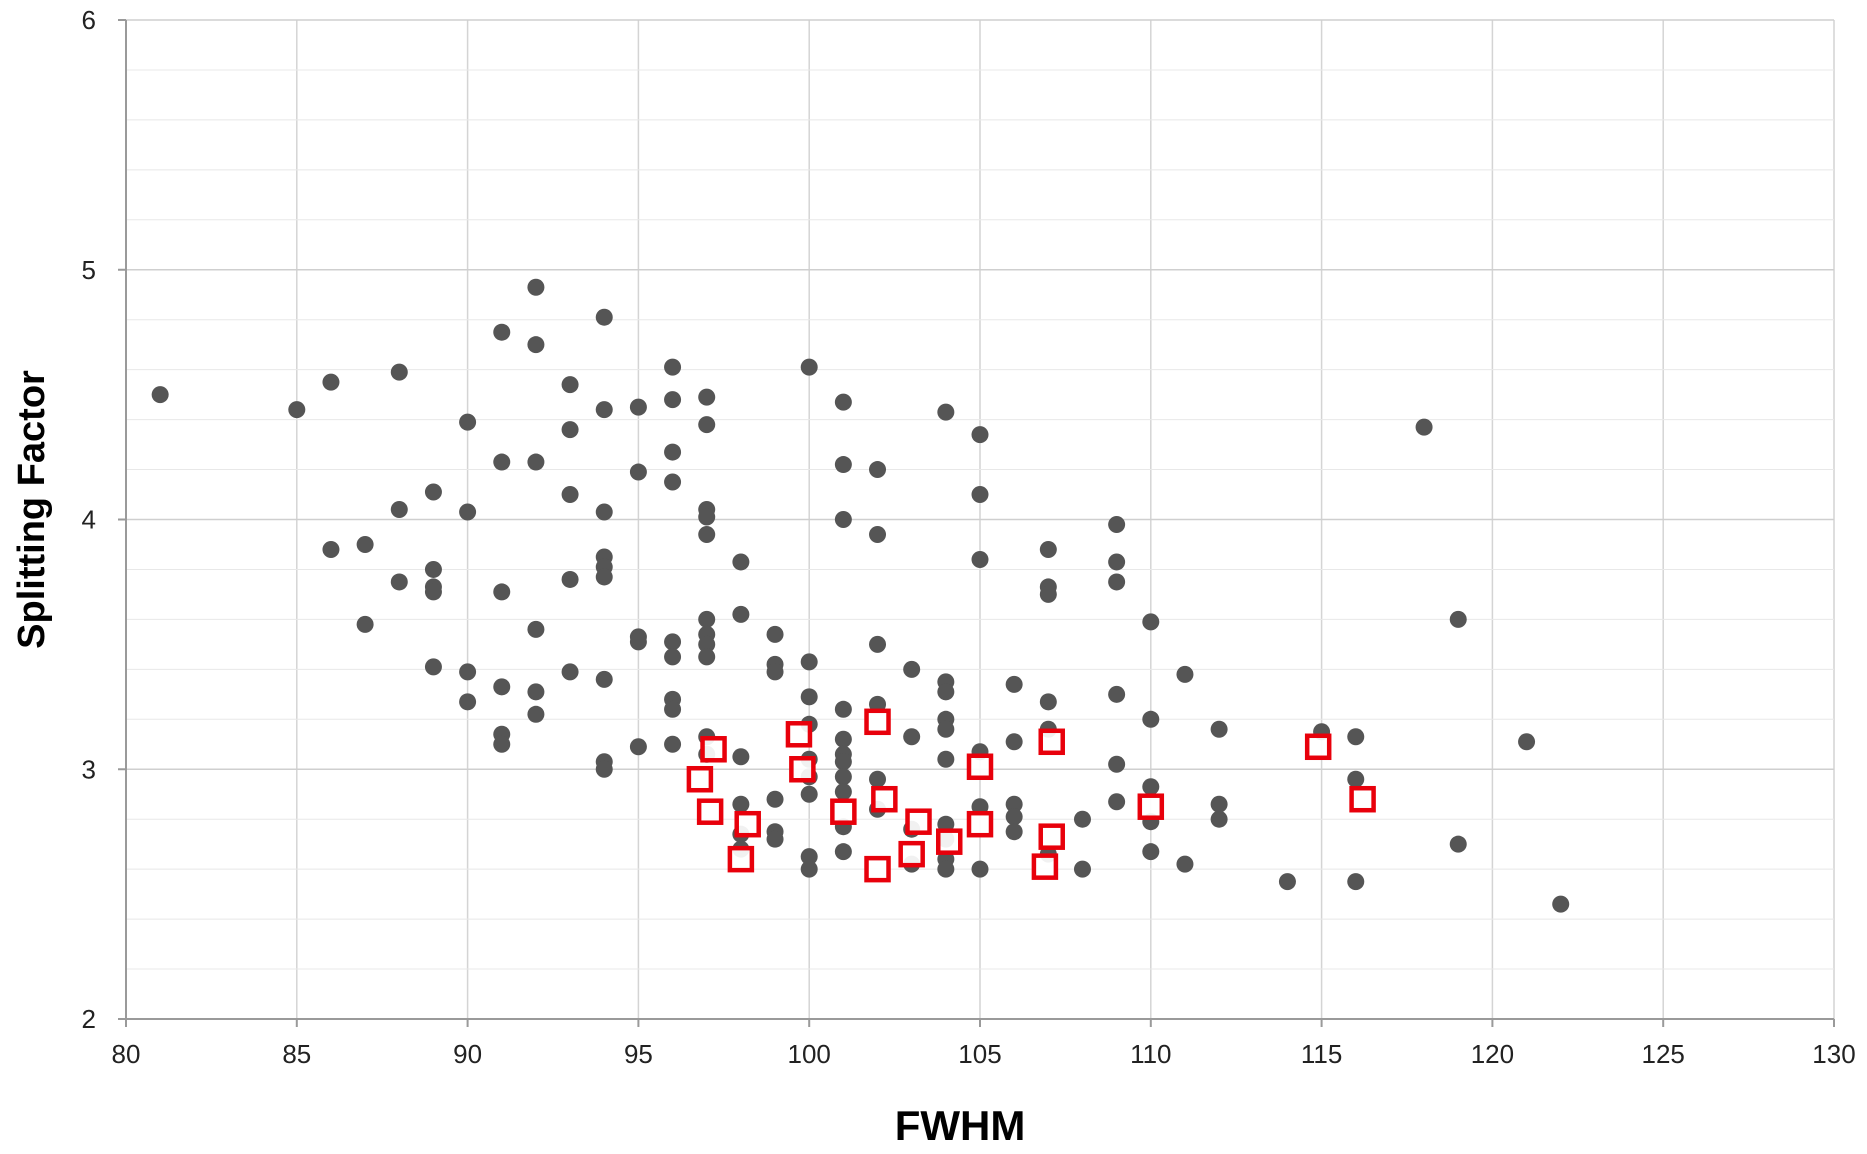 This screenshot has width=1867, height=1154. Describe the element at coordinates (89, 1019) in the screenshot. I see `y-tick-label: 2` at that location.